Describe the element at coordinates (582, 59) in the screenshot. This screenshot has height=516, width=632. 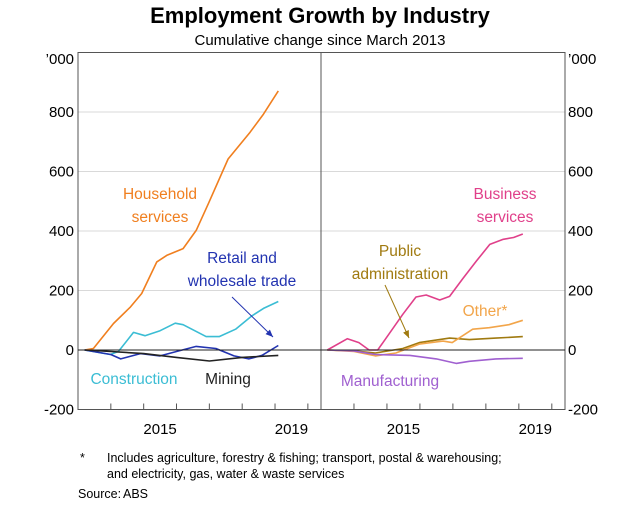
I see `y-unit-right: ’000` at that location.